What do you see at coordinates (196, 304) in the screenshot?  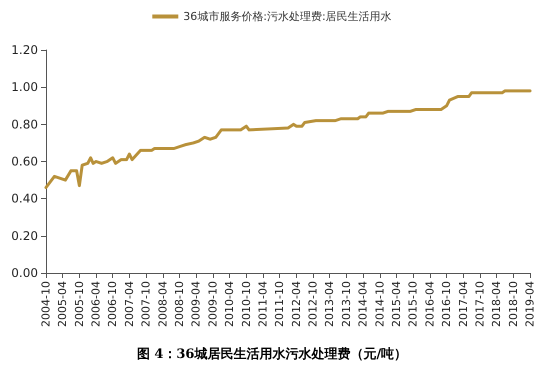 I see `x-tick-label: 2009-04` at bounding box center [196, 304].